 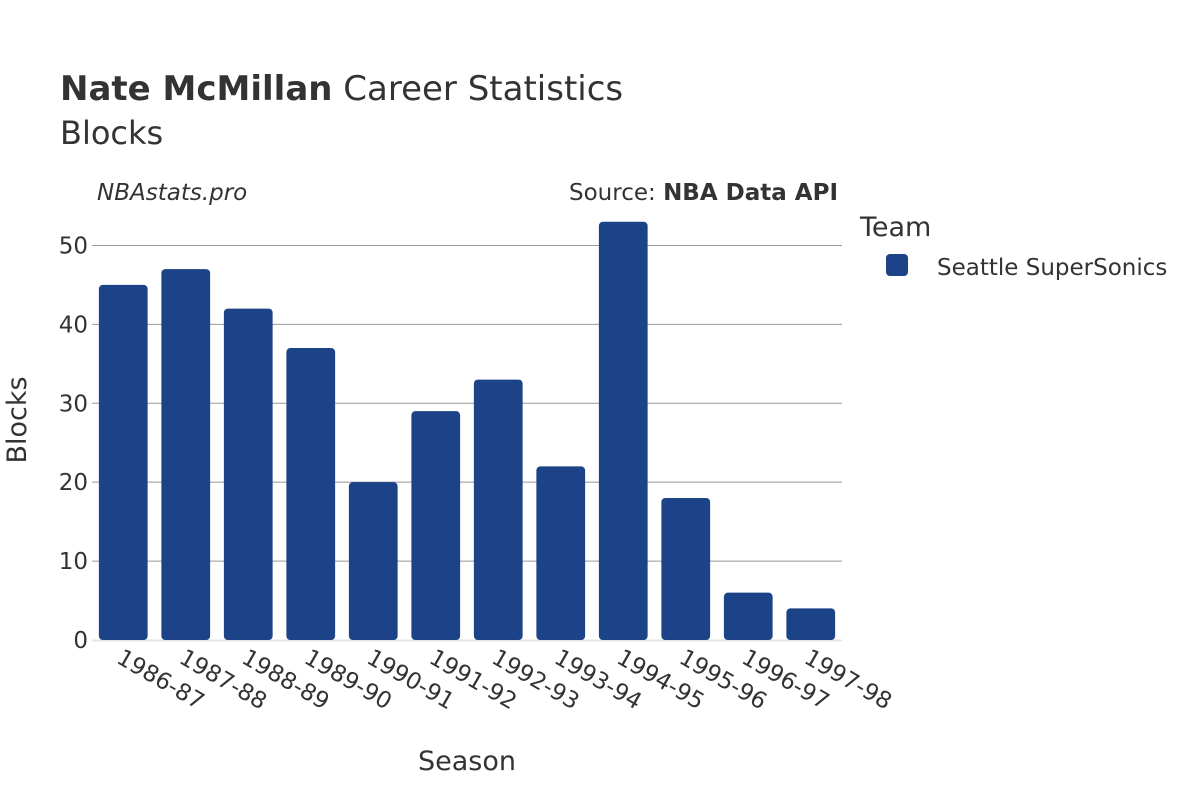 I want to click on y-tick-label: 20, so click(x=73, y=483).